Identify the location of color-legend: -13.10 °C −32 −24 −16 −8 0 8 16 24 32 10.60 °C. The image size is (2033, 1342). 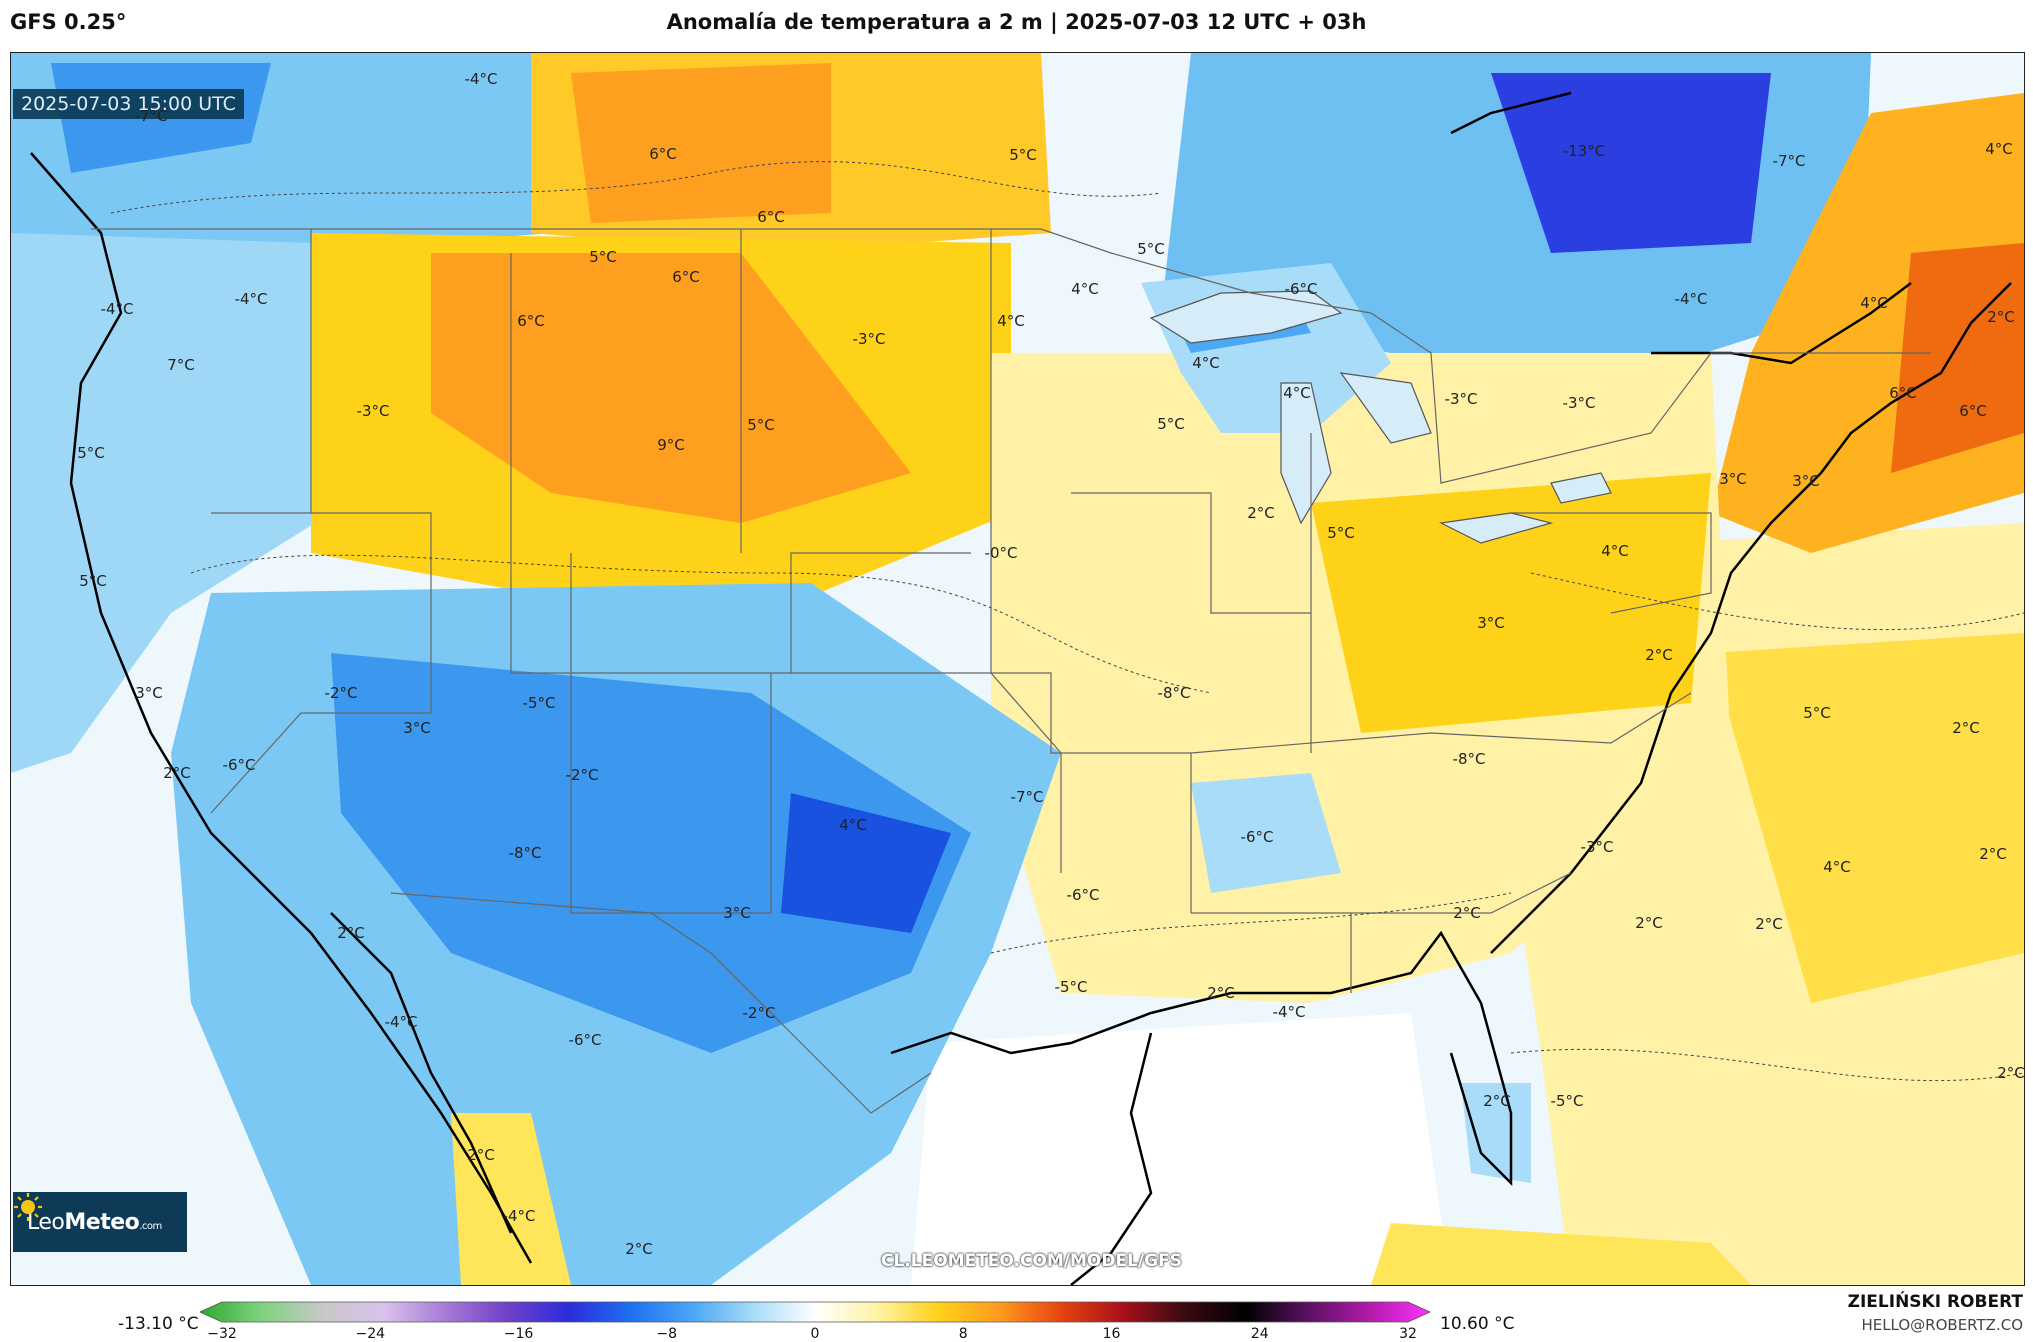
(1016, 1316).